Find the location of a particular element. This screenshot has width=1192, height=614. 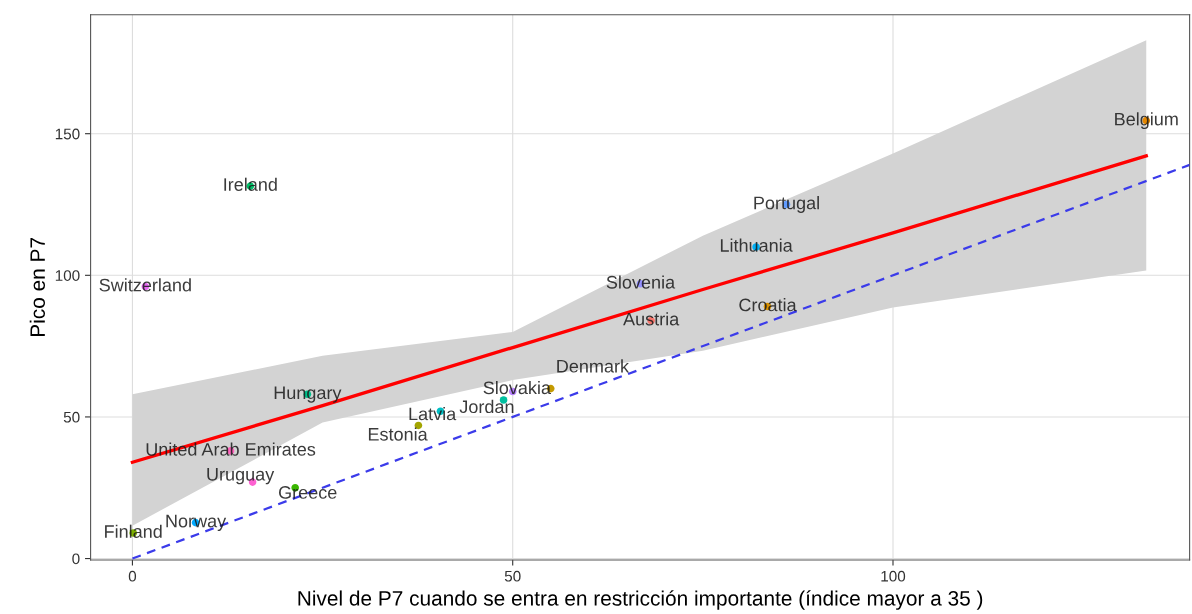

annotation: Switzerland is located at coordinates (145, 285).